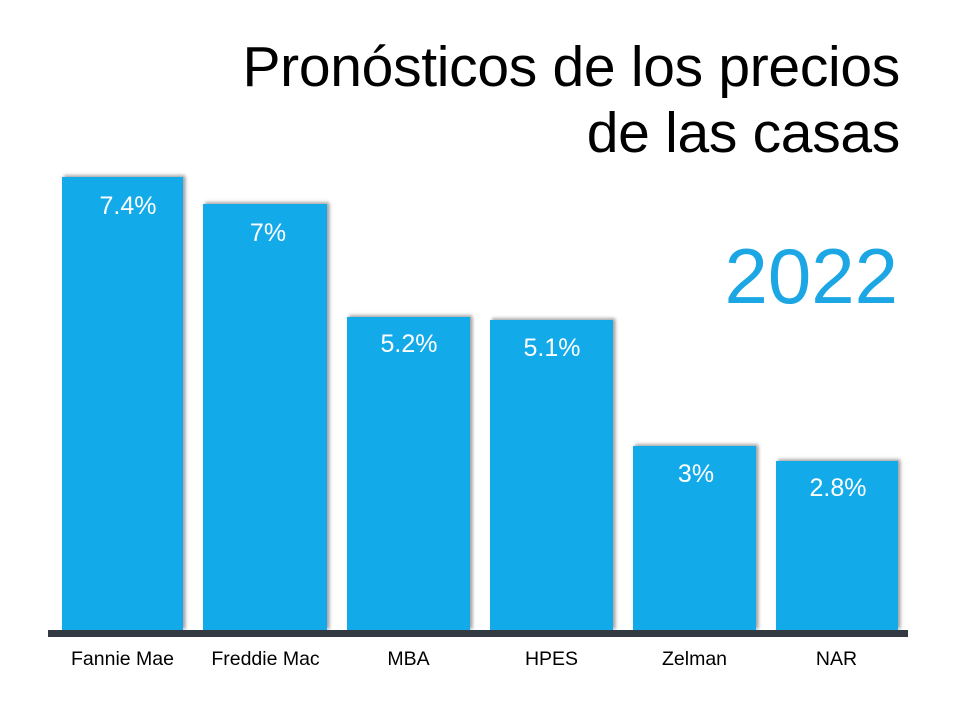 The height and width of the screenshot is (720, 960). I want to click on bar-zelman, so click(694, 538).